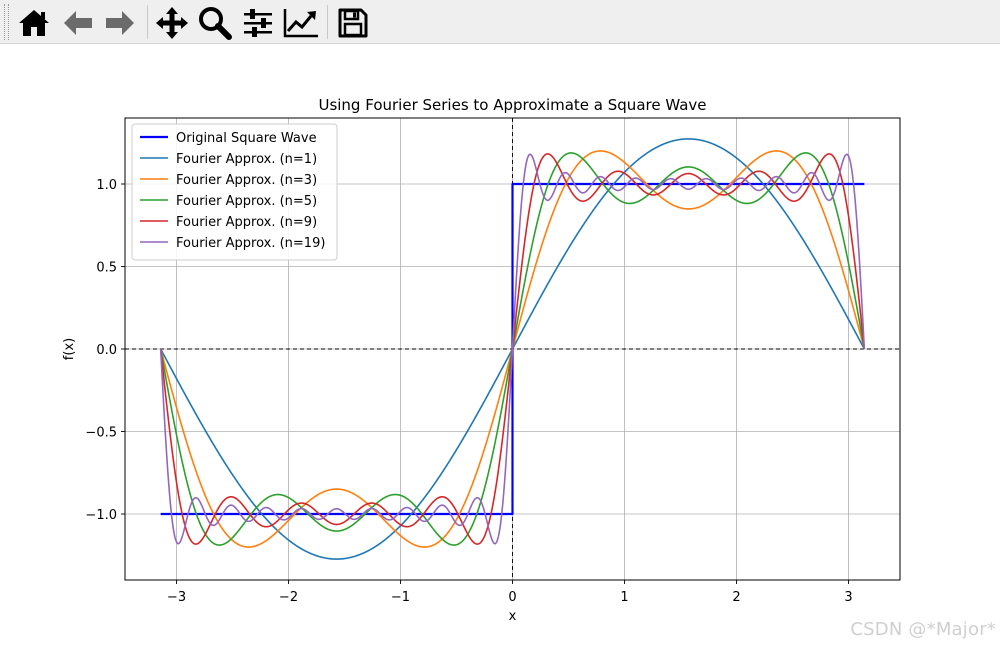  I want to click on back-button, so click(78, 23).